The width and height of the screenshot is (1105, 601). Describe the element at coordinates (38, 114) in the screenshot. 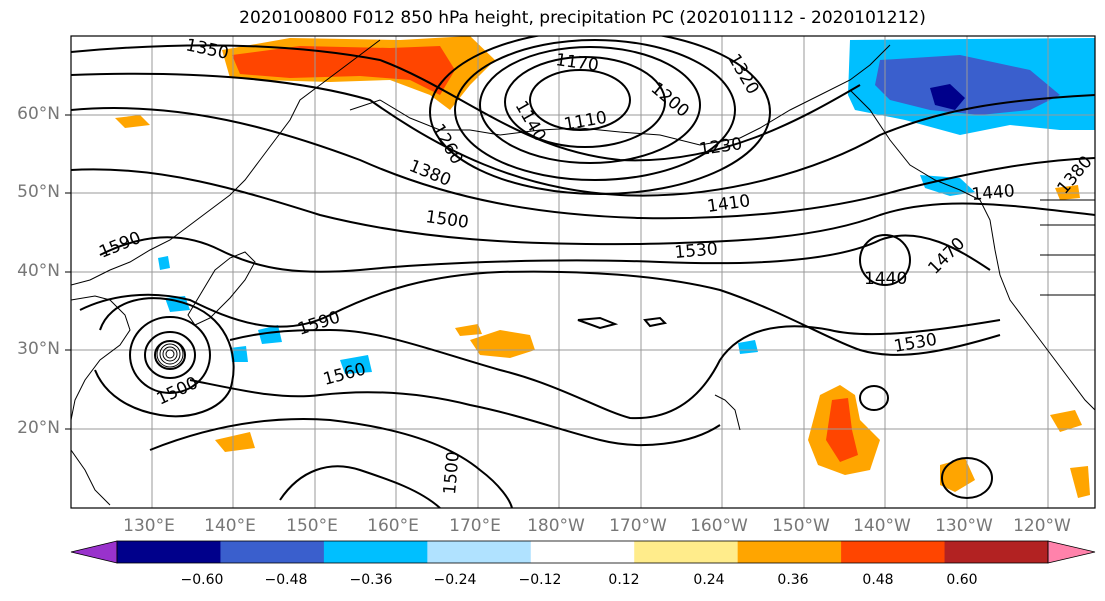

I see `lat-label: 60°N` at that location.